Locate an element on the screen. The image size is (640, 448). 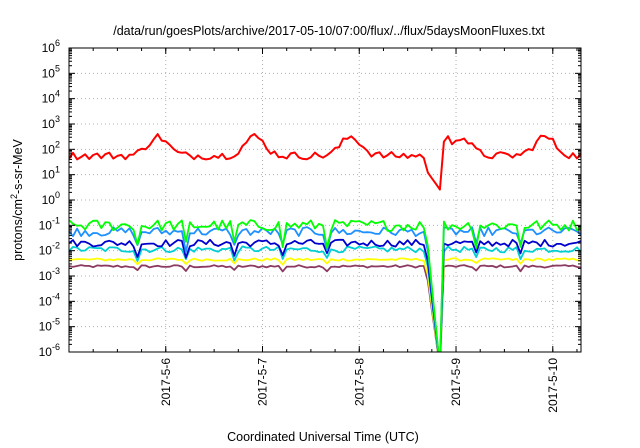
y-tick-label: 10⁻² is located at coordinates (49, 249).